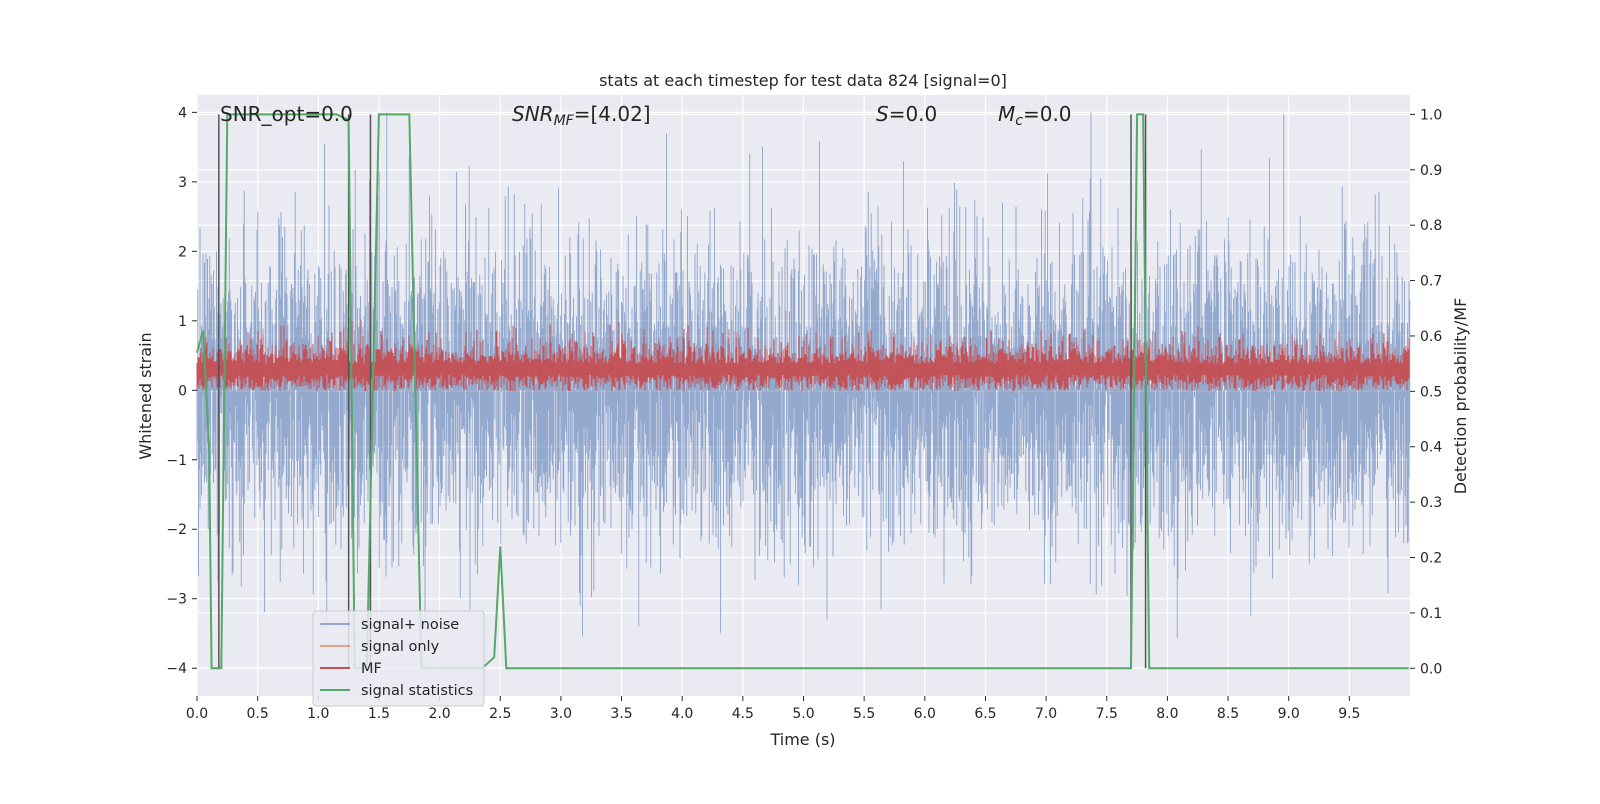  I want to click on y-tick-label-right: 0.1, so click(1431, 614).